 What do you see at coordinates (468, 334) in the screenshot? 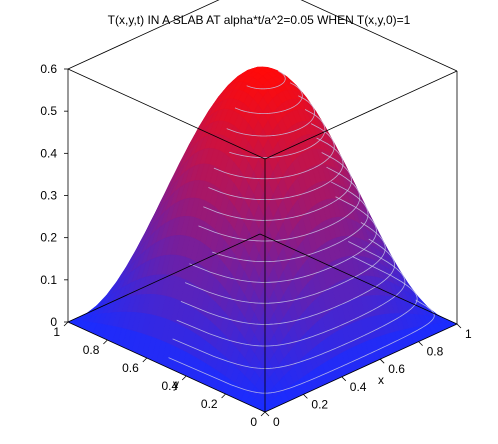
I see `x-tick-label: 1` at bounding box center [468, 334].